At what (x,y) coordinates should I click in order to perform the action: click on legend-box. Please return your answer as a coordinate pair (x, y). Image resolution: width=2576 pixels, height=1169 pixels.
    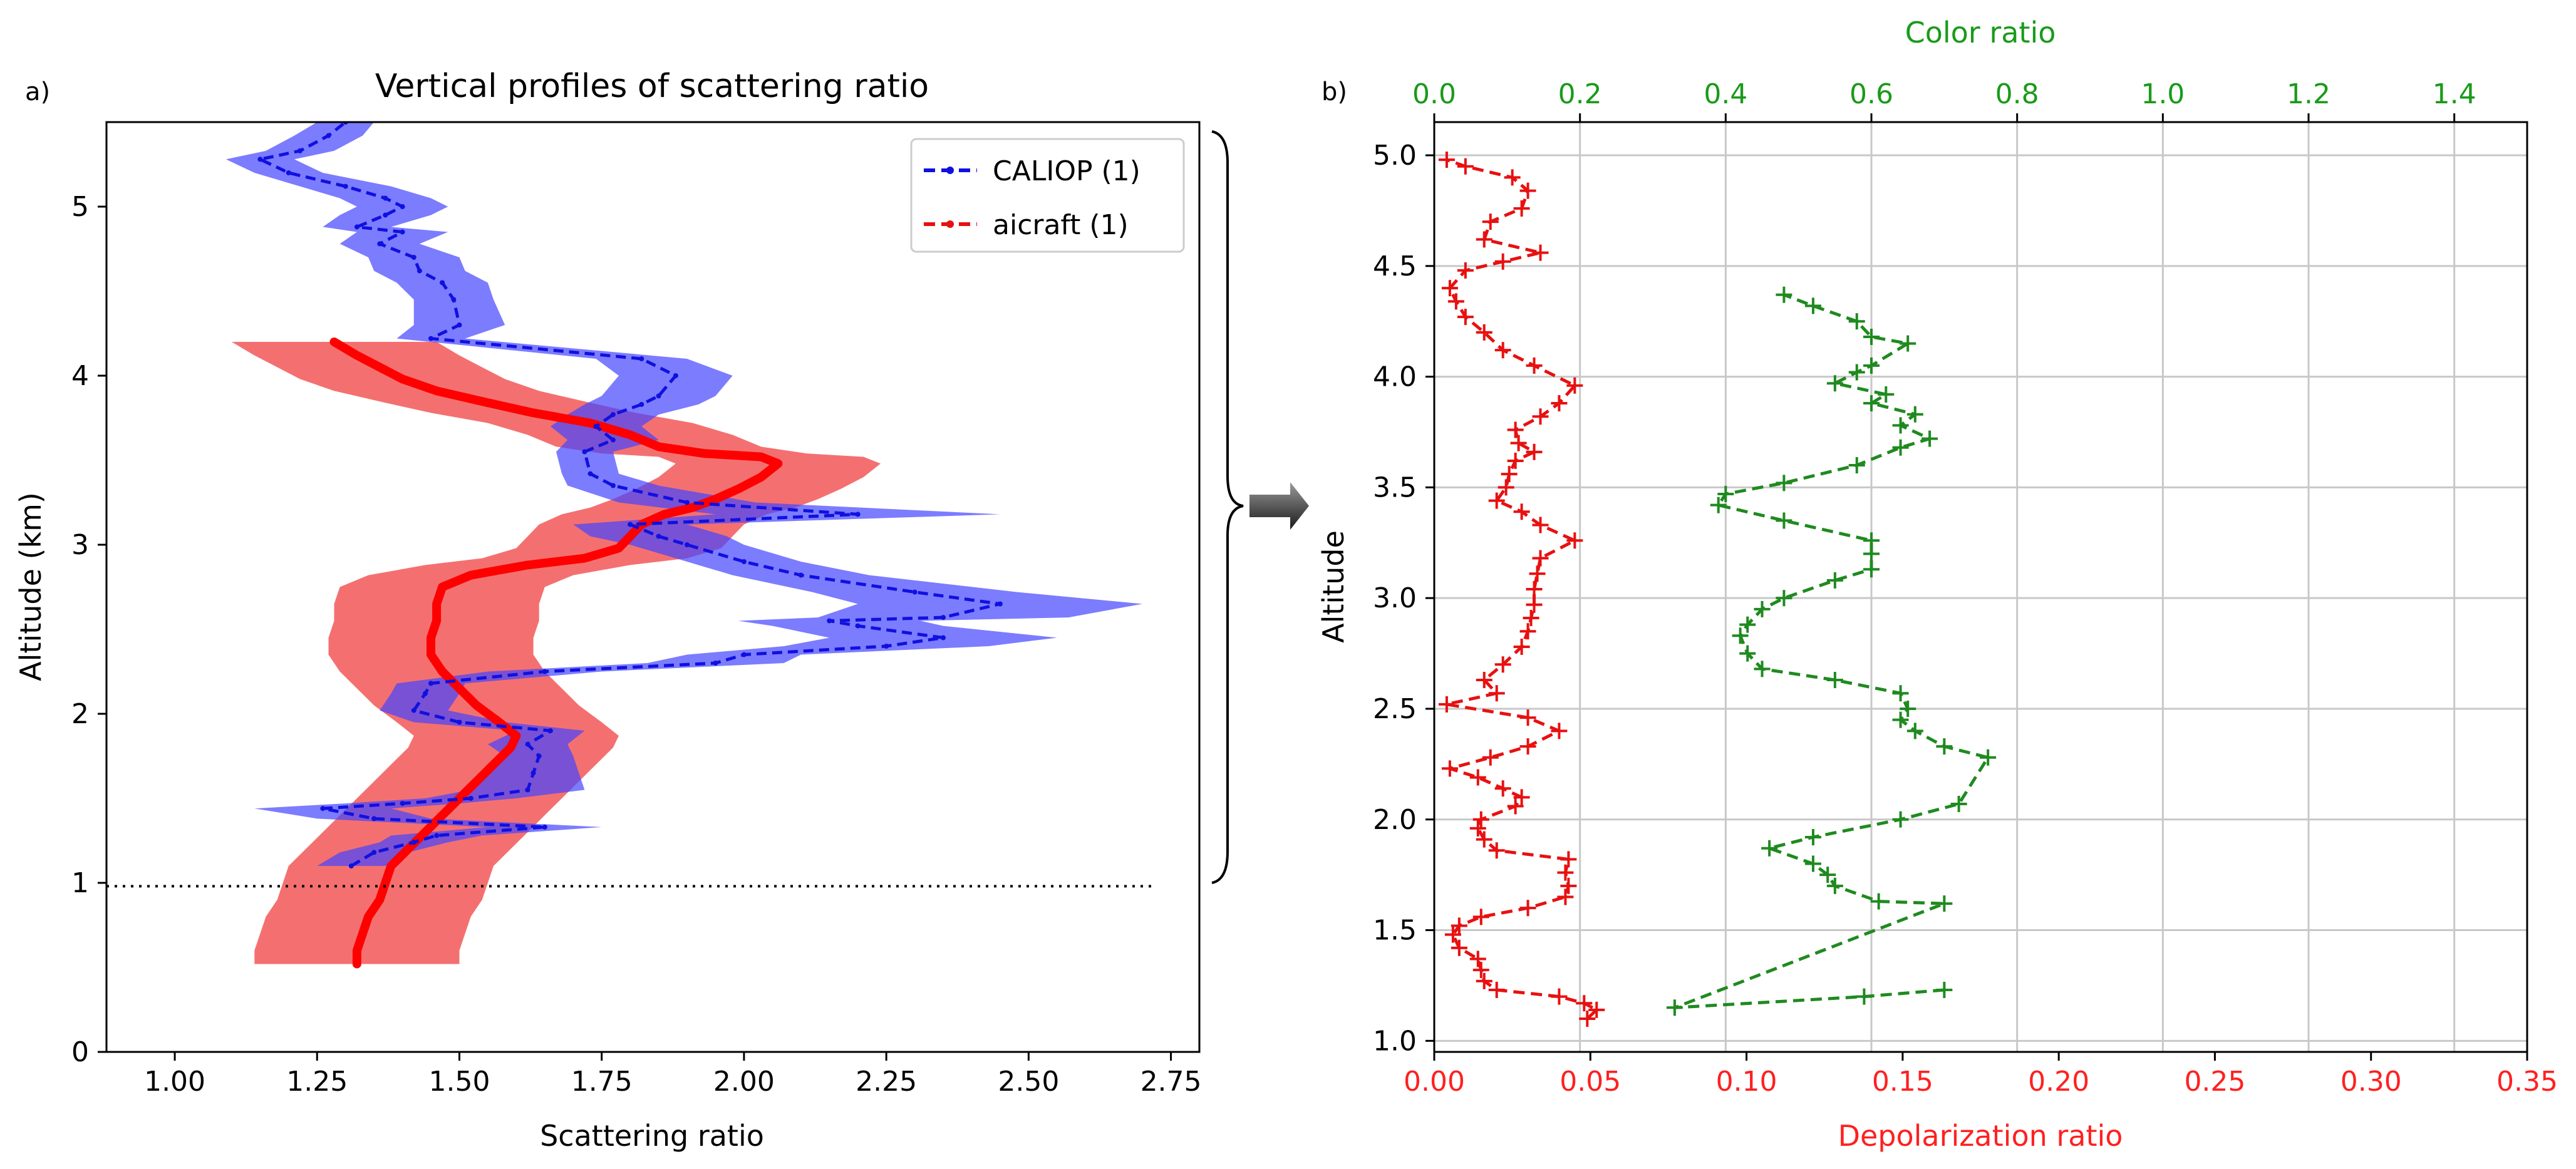
    Looking at the image, I should click on (1047, 195).